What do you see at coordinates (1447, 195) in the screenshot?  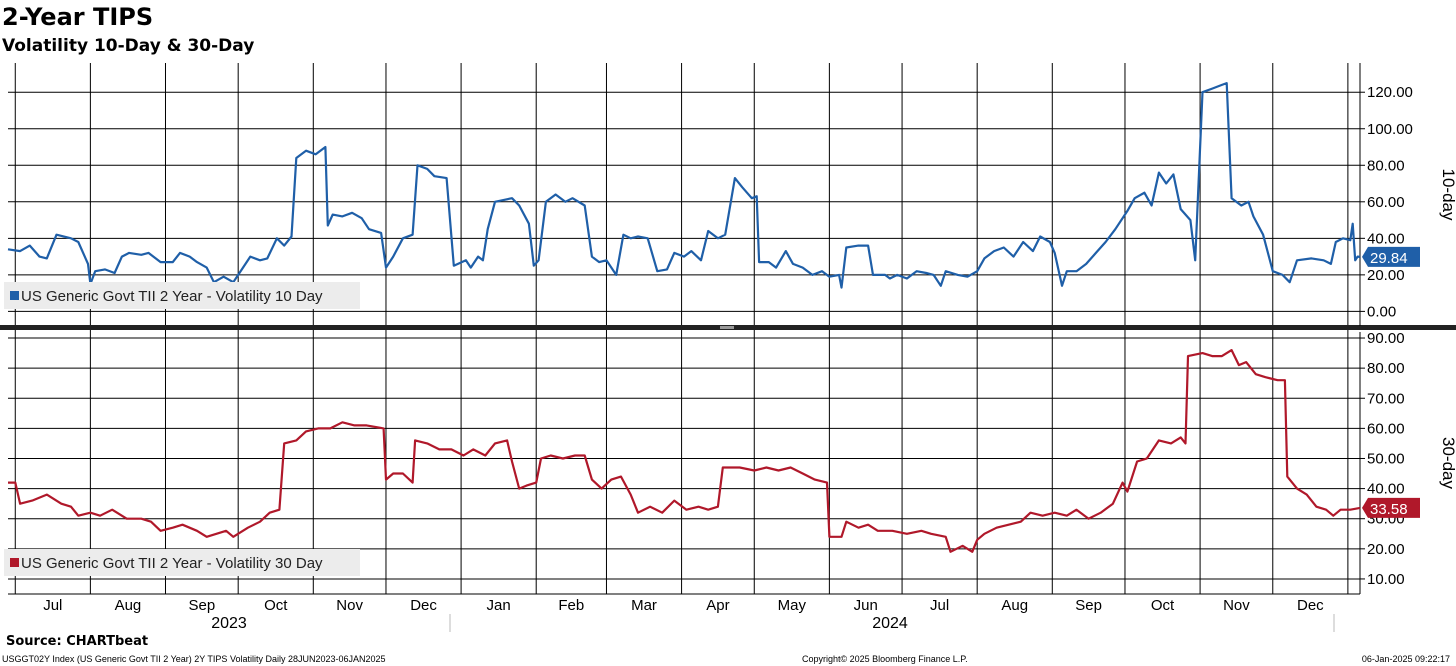 I see `y-axis-title: 10-day` at bounding box center [1447, 195].